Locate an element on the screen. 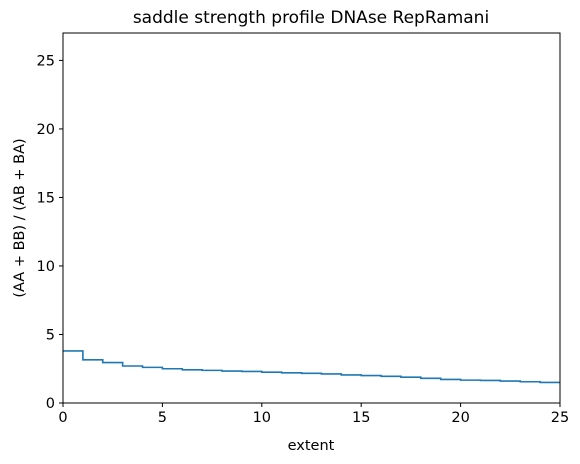 Image resolution: width=580 pixels, height=464 pixels. y-tick-label: 10 is located at coordinates (46, 267).